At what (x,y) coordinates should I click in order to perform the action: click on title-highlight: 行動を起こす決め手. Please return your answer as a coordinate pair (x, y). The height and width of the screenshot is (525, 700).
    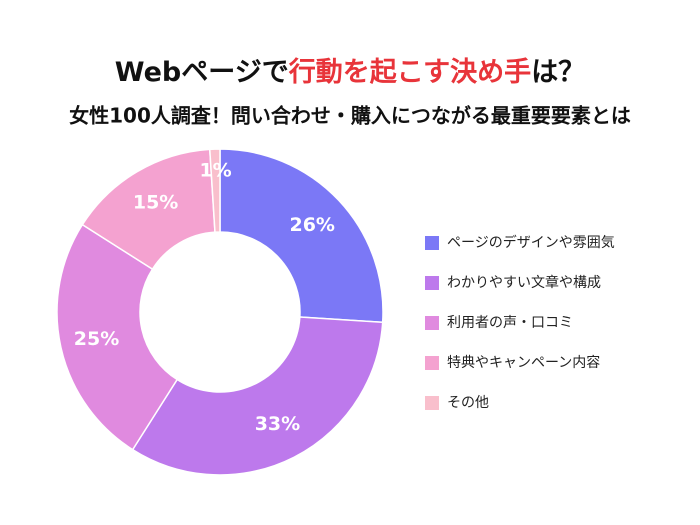
    Looking at the image, I should click on (409, 72).